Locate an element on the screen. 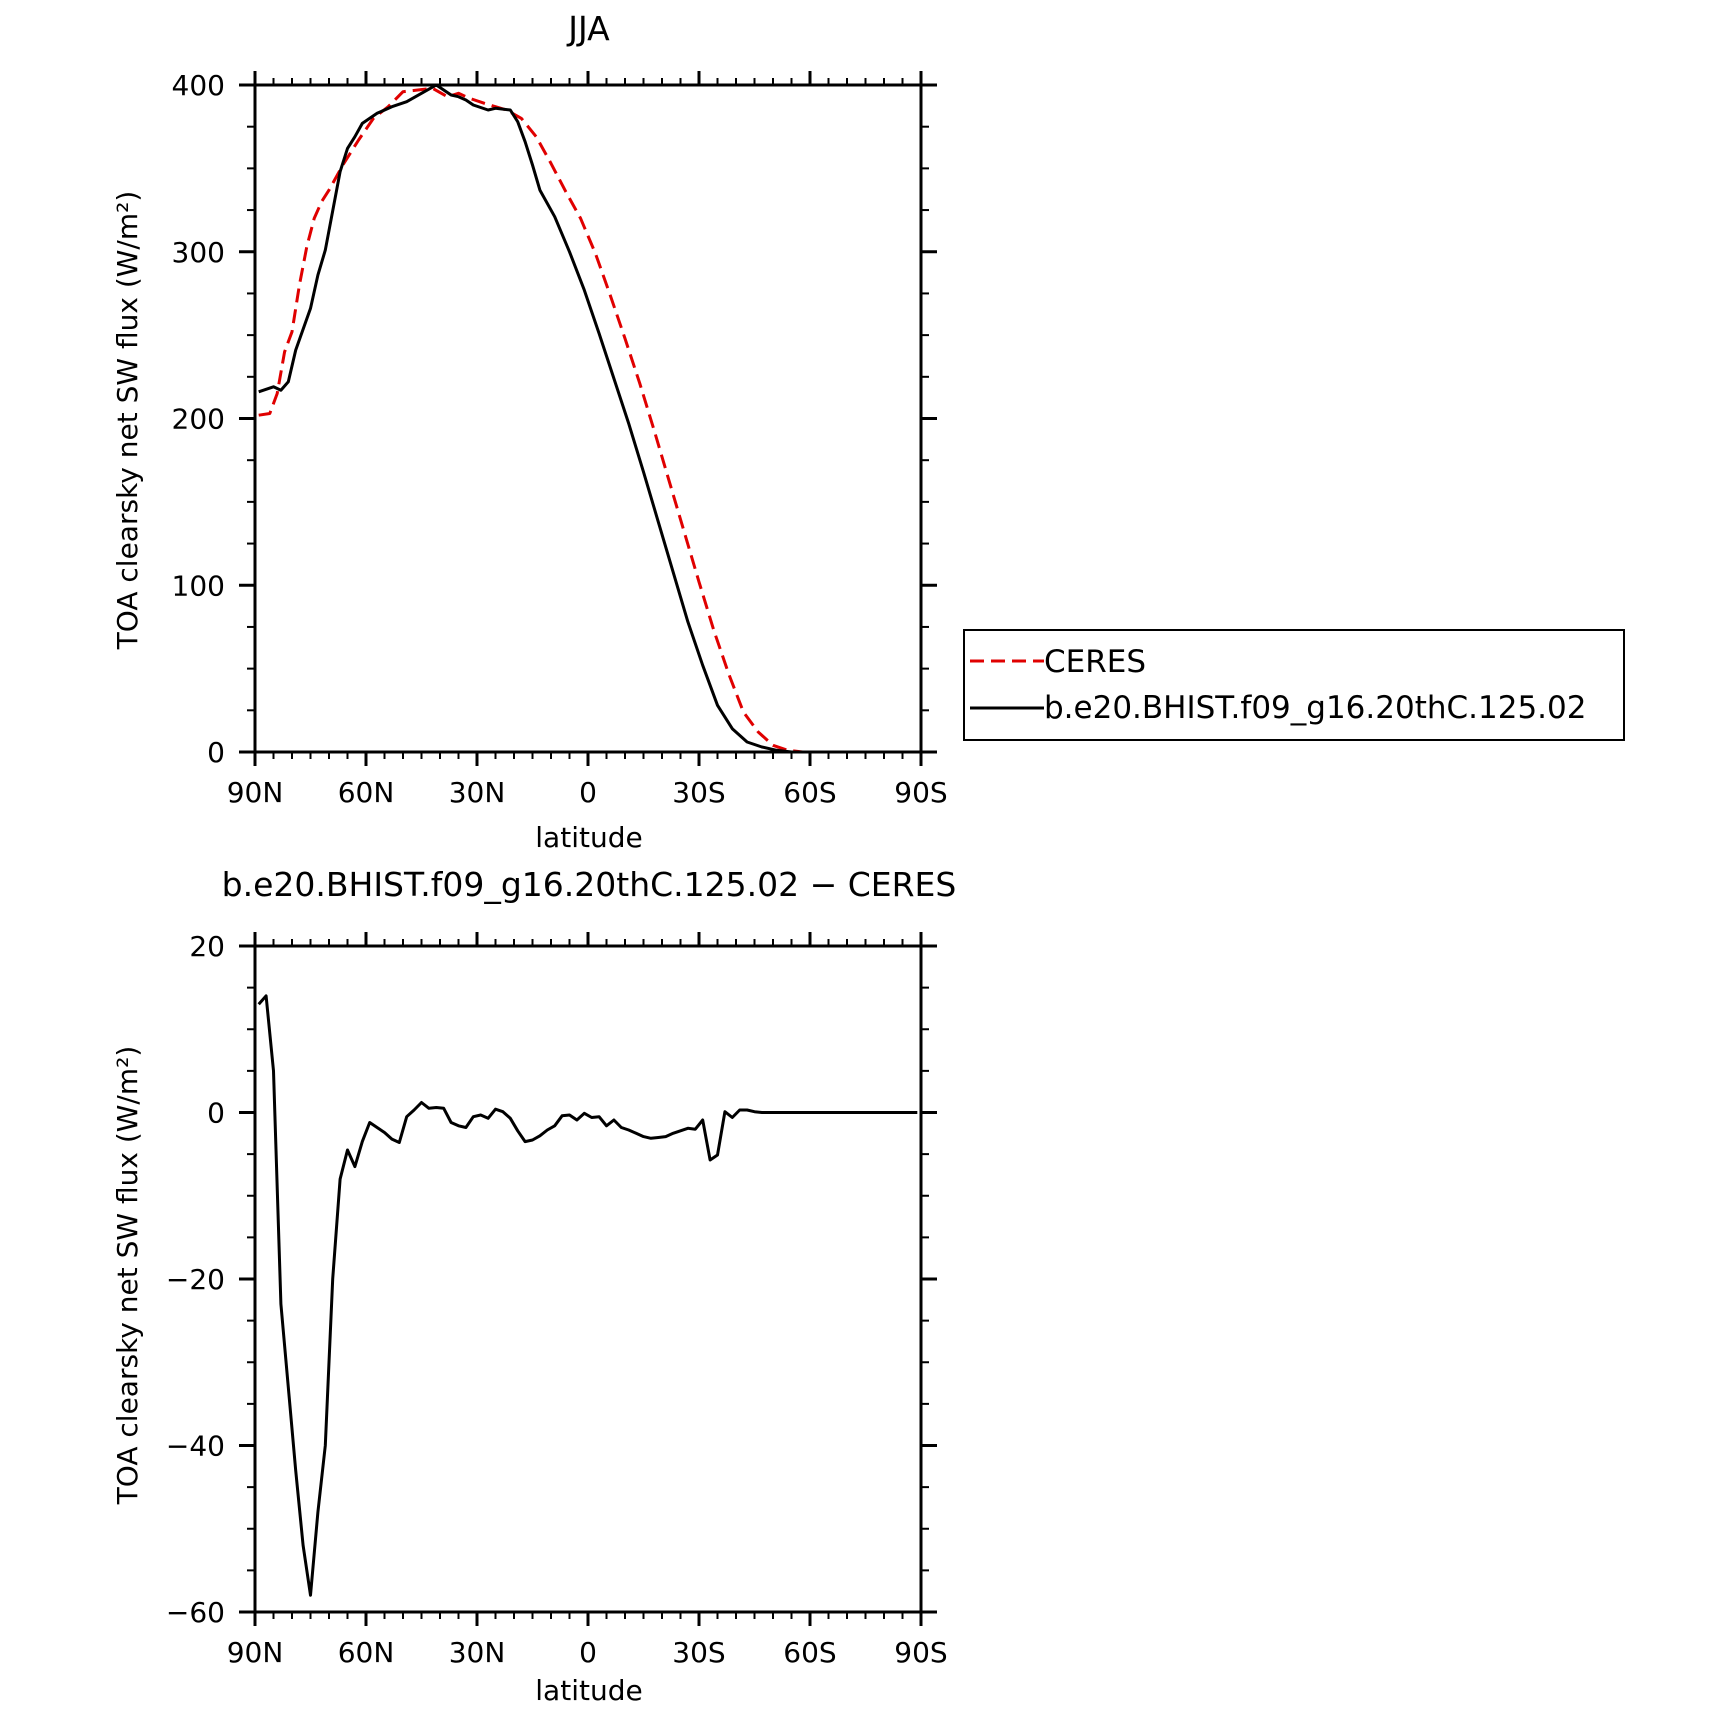 This screenshot has height=1710, width=1710. bottom-xtick-label: 0 is located at coordinates (588, 1652).